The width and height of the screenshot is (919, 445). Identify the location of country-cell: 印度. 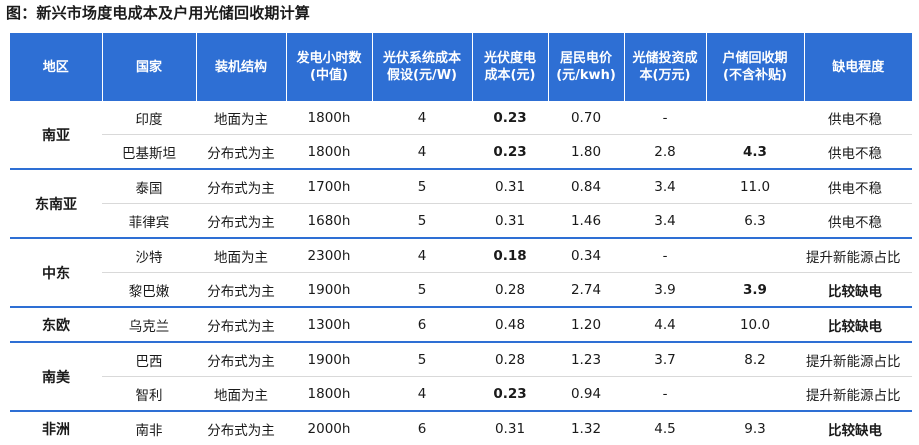
(149, 119).